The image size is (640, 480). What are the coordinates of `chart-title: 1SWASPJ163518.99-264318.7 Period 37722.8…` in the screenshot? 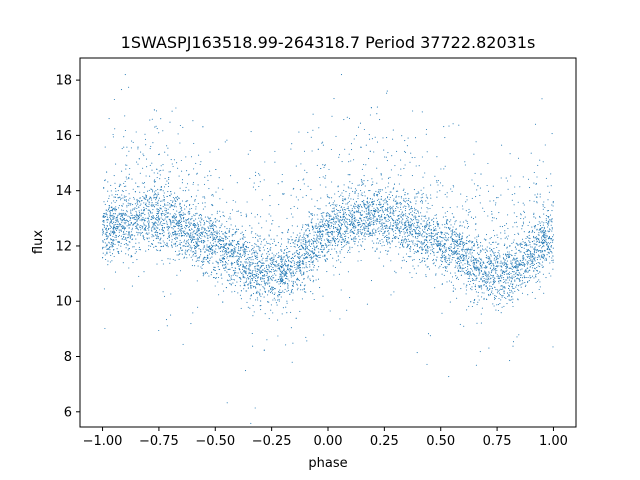 It's located at (328, 42).